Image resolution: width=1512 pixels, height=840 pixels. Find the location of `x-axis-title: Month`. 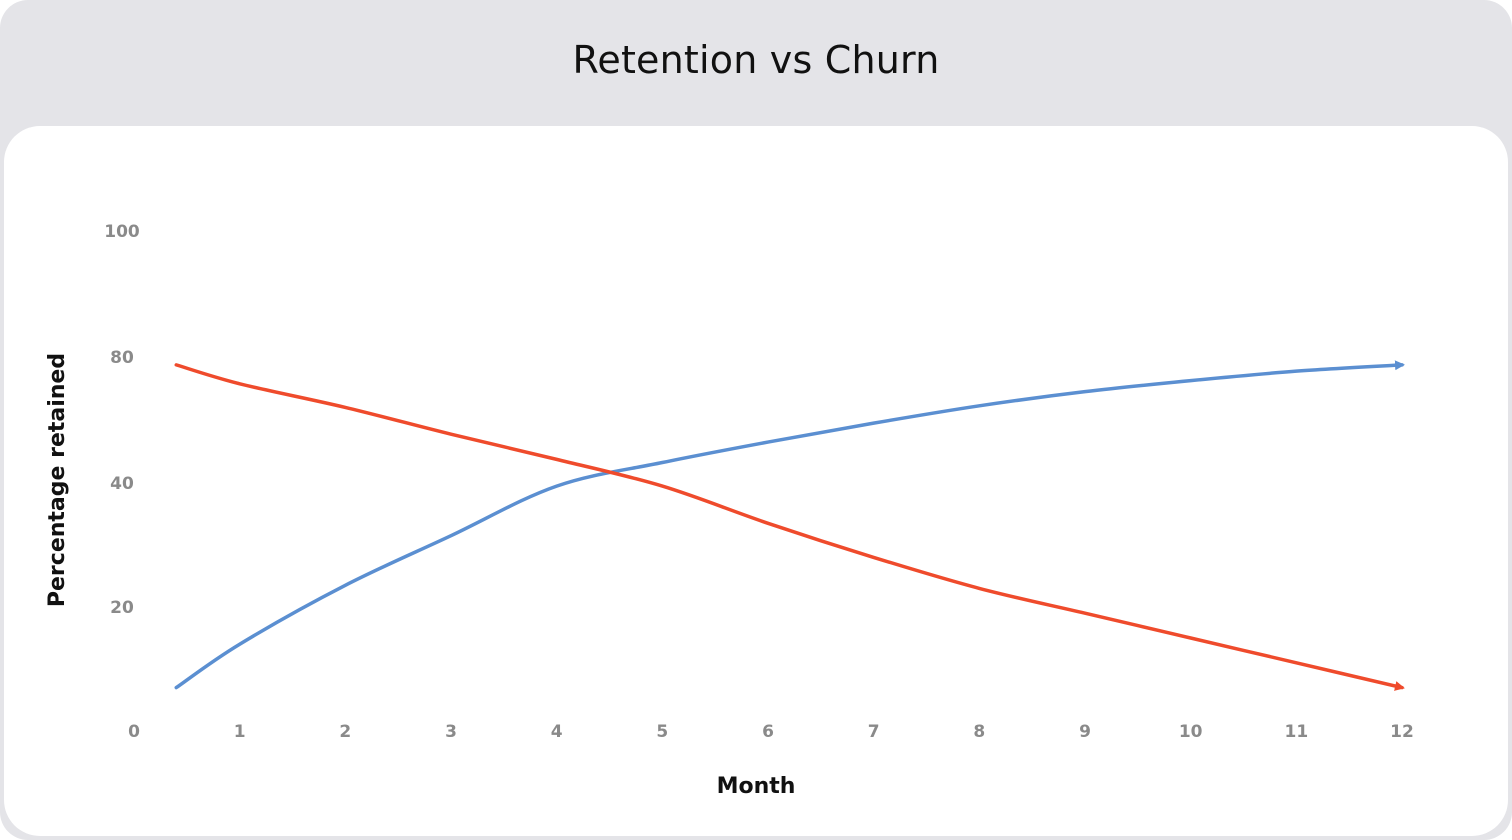

x-axis-title: Month is located at coordinates (756, 786).